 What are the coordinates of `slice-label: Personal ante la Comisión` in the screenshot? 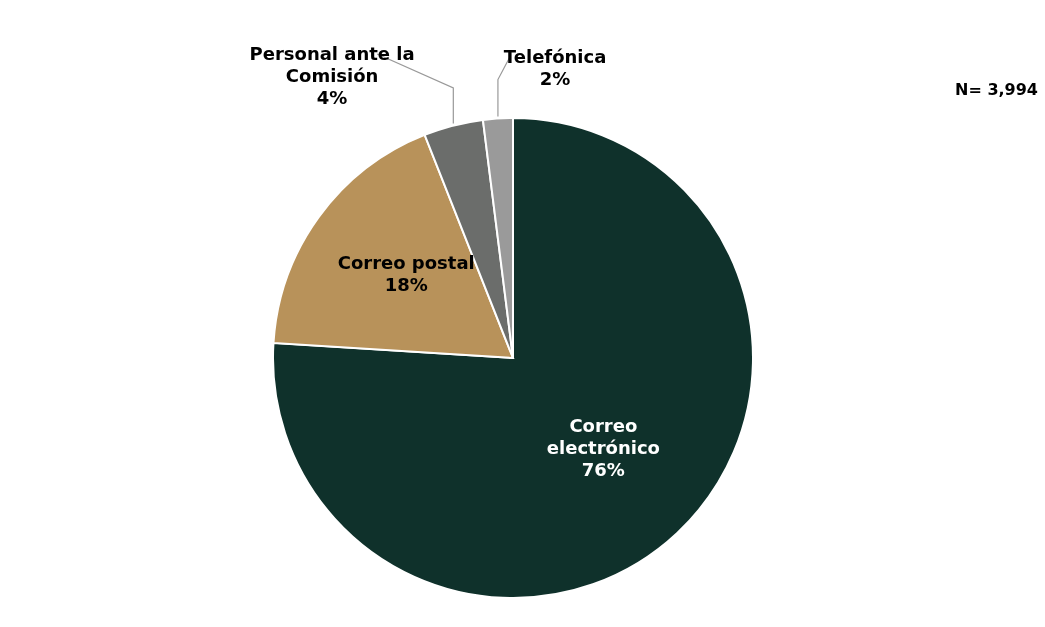 It's located at (332, 64).